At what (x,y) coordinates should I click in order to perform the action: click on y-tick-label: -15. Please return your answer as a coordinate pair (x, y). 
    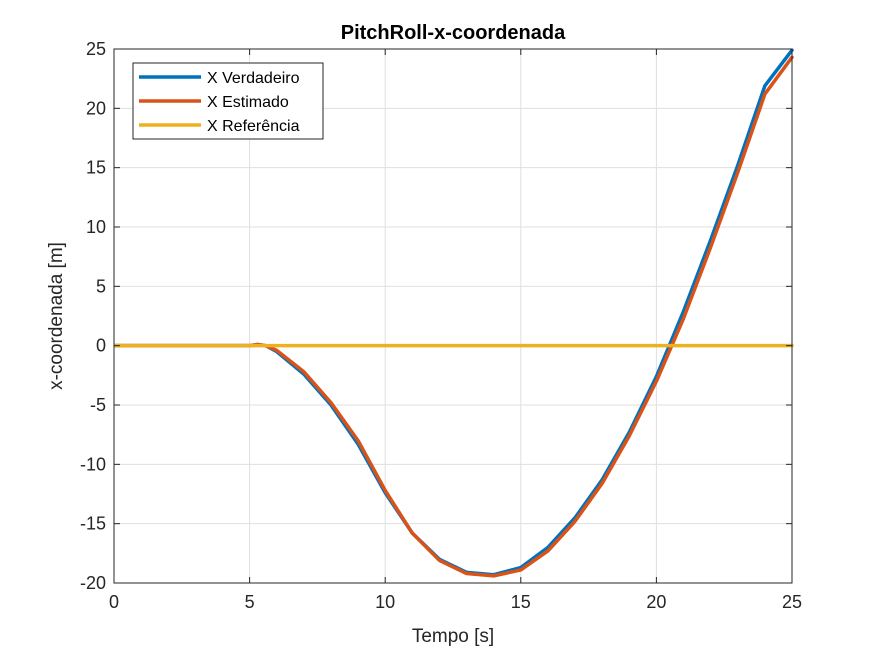
    Looking at the image, I should click on (93, 524).